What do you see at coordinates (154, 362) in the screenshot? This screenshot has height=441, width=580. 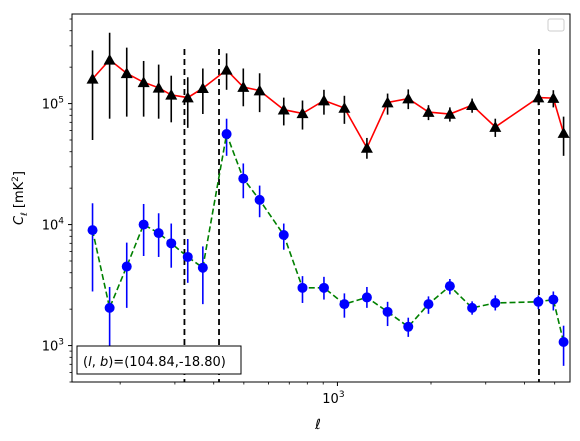 I see `annotation-text: (l, b)=(104.84,-18.80)` at bounding box center [154, 362].